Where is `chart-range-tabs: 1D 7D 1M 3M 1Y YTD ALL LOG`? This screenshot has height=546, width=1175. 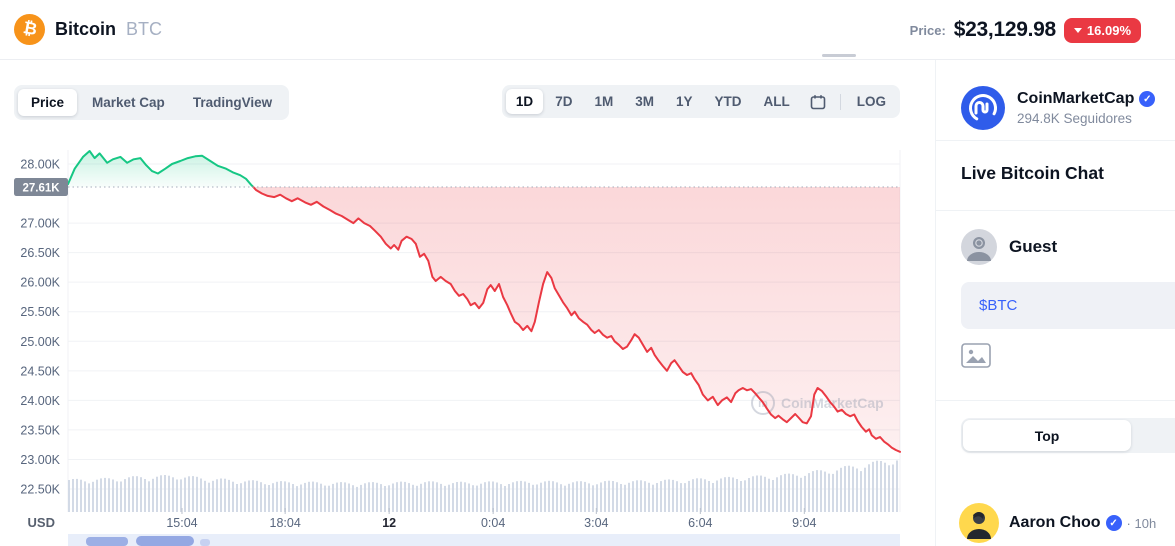
chart-range-tabs: 1D 7D 1M 3M 1Y YTD ALL LOG is located at coordinates (700, 101).